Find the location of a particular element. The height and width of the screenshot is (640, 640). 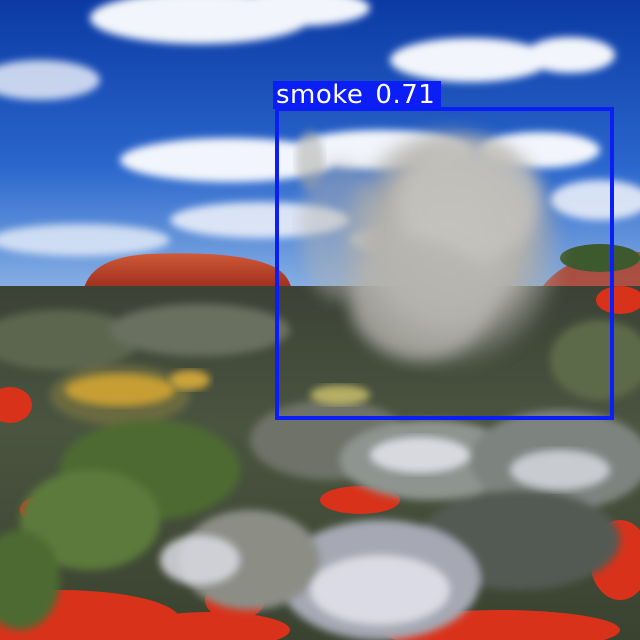

detection-label: smoke 0.71 is located at coordinates (357, 95).